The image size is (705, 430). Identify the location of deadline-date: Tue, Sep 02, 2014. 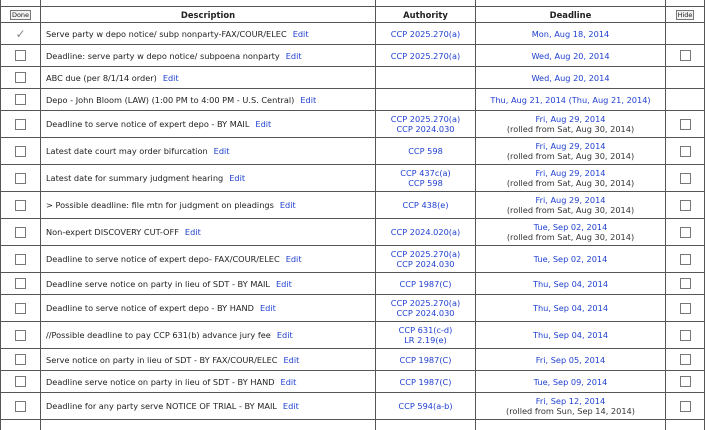
(570, 259).